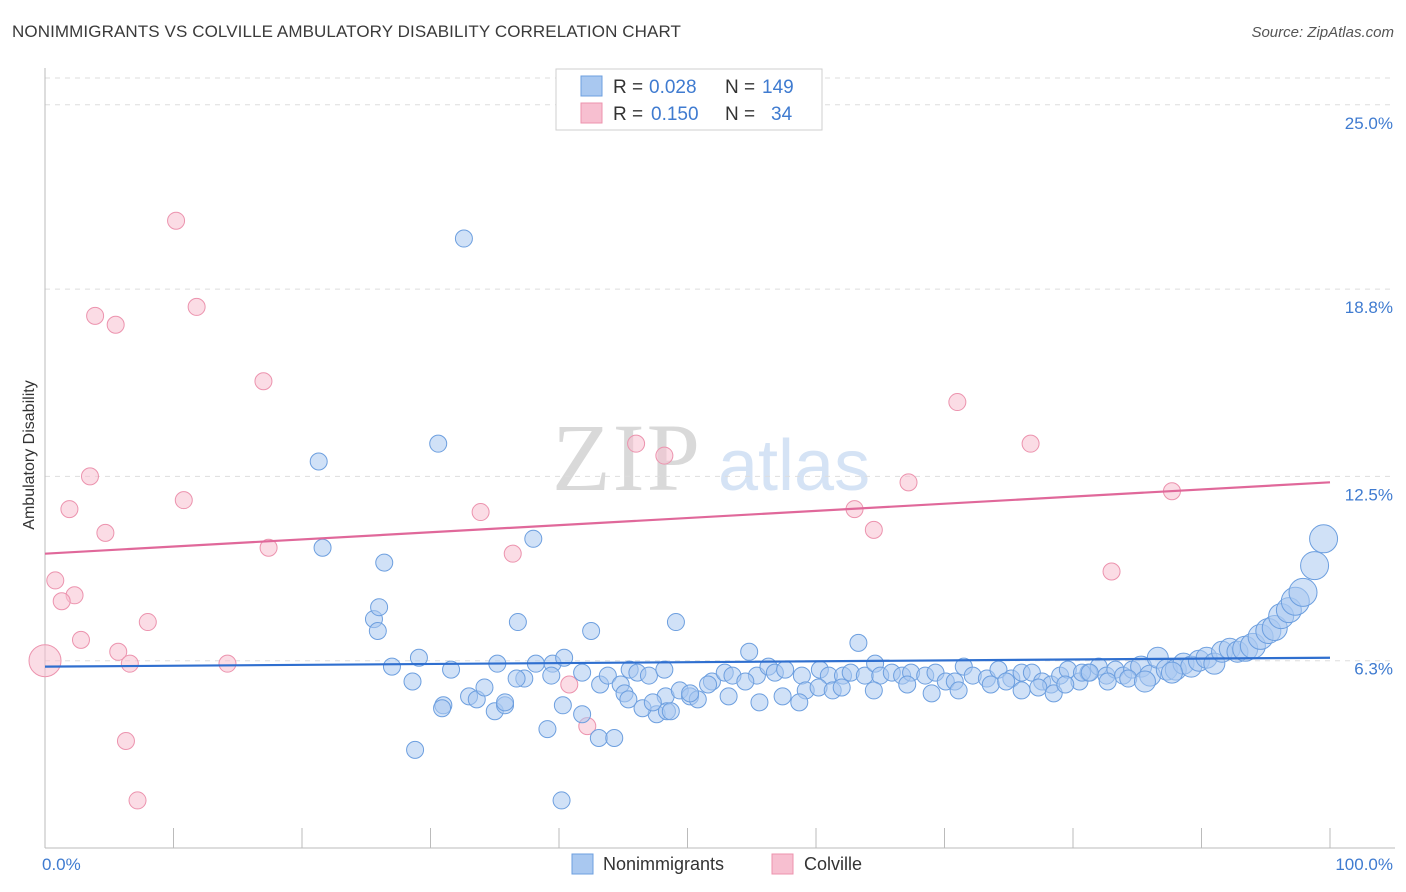  Describe the element at coordinates (663, 864) in the screenshot. I see `bottom-legend-nonimmigrants: Nonimmigrants` at that location.